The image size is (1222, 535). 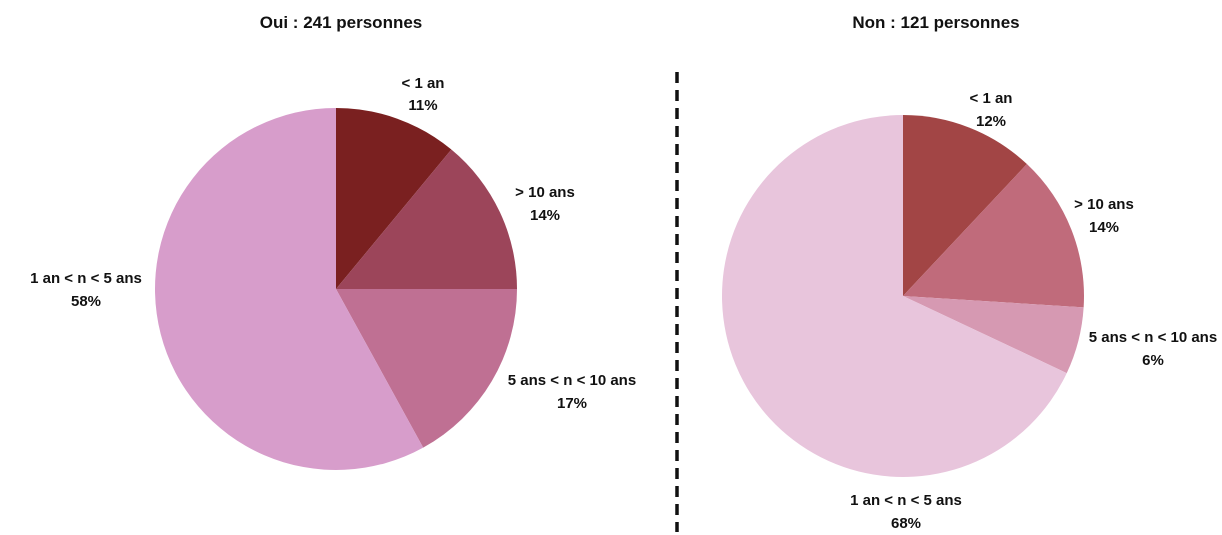 I want to click on pie-slice-1-an-n-5-ans, so click(x=289, y=289).